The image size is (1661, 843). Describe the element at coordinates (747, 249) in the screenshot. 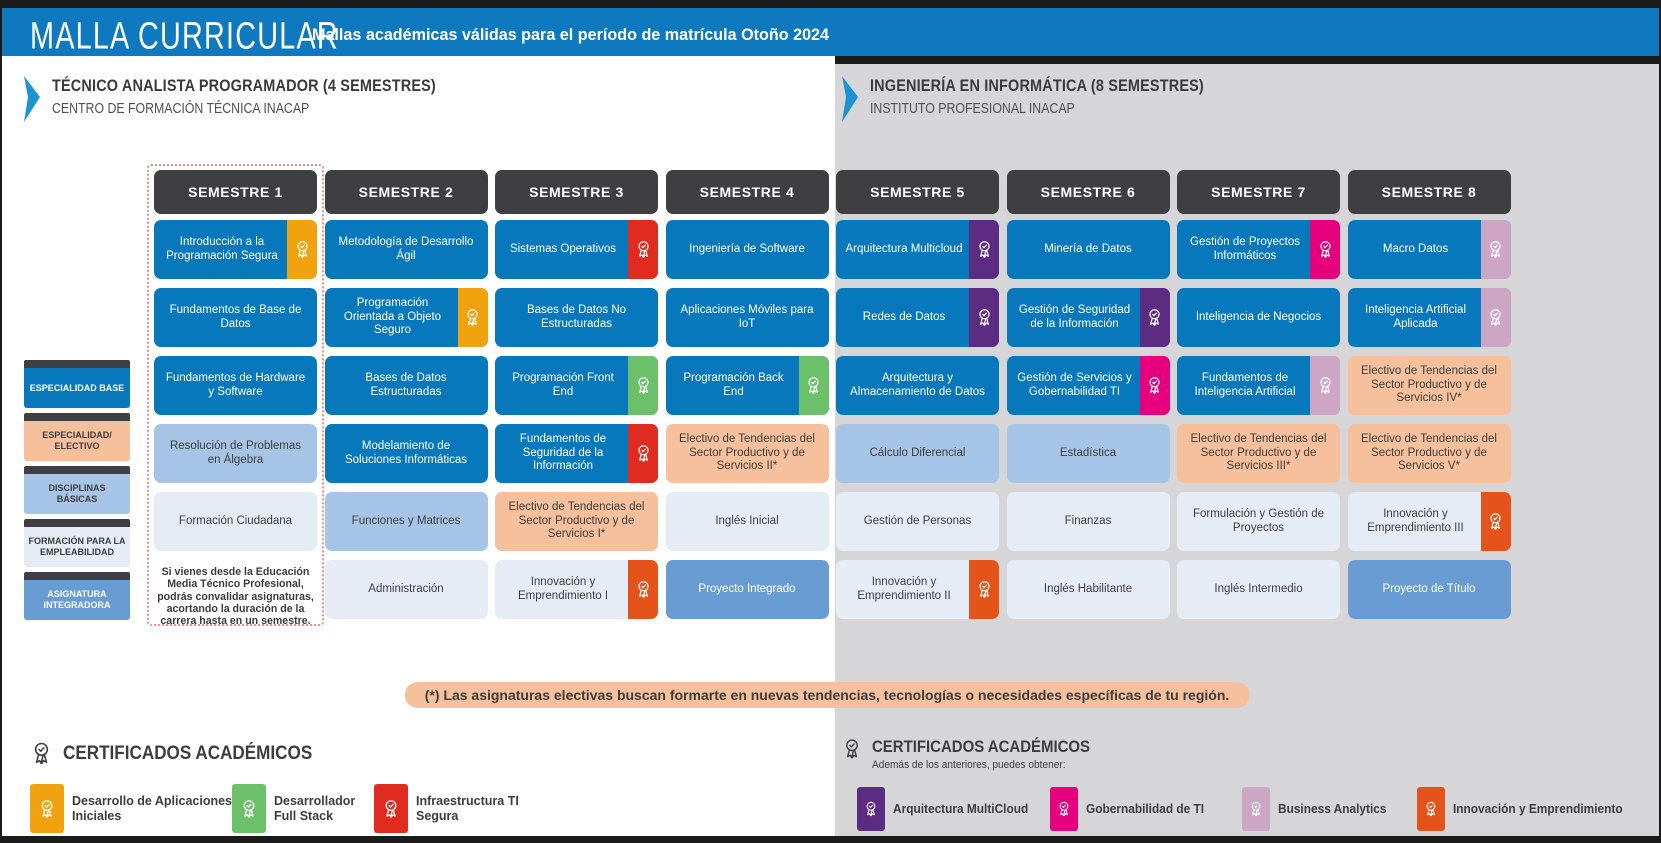

I see `course-card: Ingeniería de Software` at that location.